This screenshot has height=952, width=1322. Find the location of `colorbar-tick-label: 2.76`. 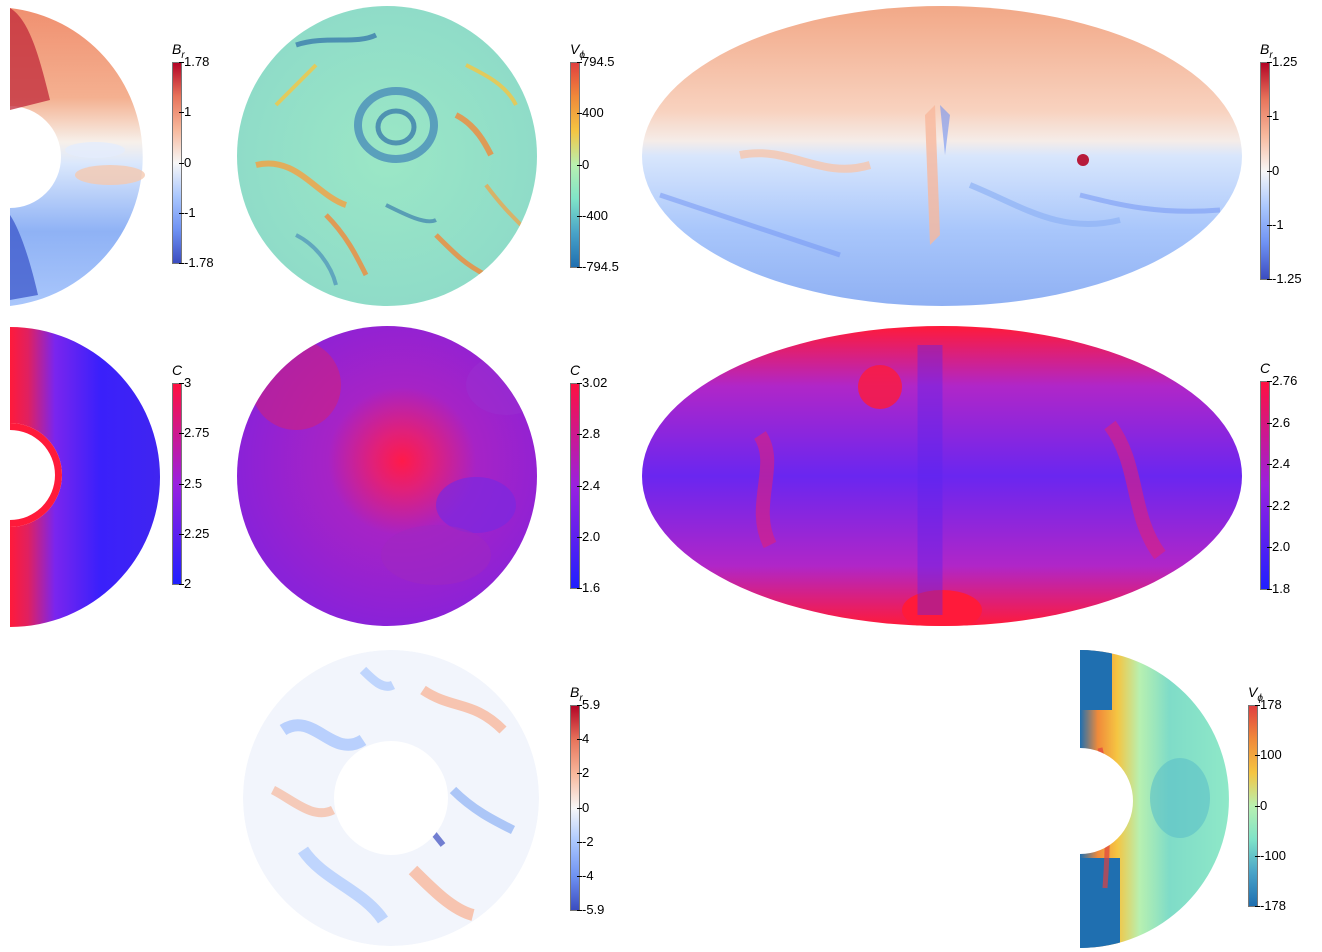

colorbar-tick-label: 2.76 is located at coordinates (1285, 380).